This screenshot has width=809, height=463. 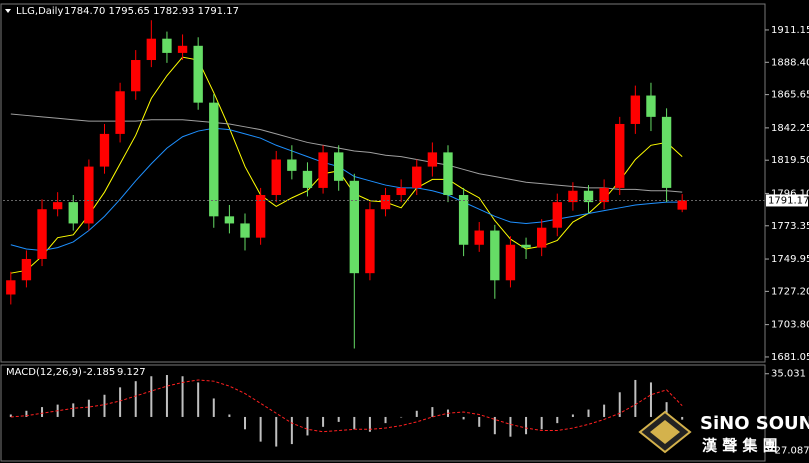 I want to click on y-tick-label: 1865.65, so click(x=790, y=95).